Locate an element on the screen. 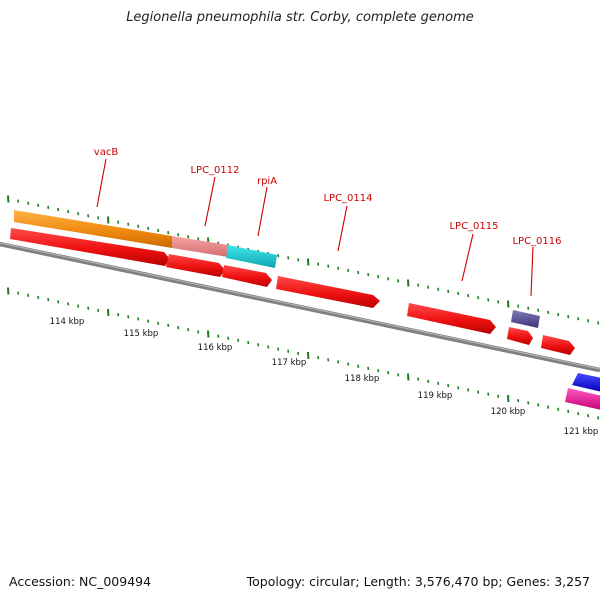 This screenshot has height=600, width=600. gene-label-vacB: vacB is located at coordinates (106, 152).